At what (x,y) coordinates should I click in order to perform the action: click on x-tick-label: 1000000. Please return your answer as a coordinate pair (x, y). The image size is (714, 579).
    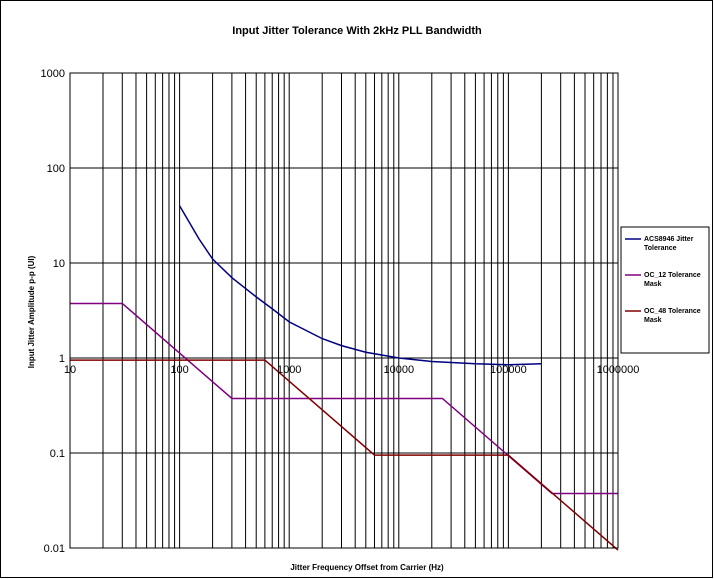
    Looking at the image, I should click on (618, 370).